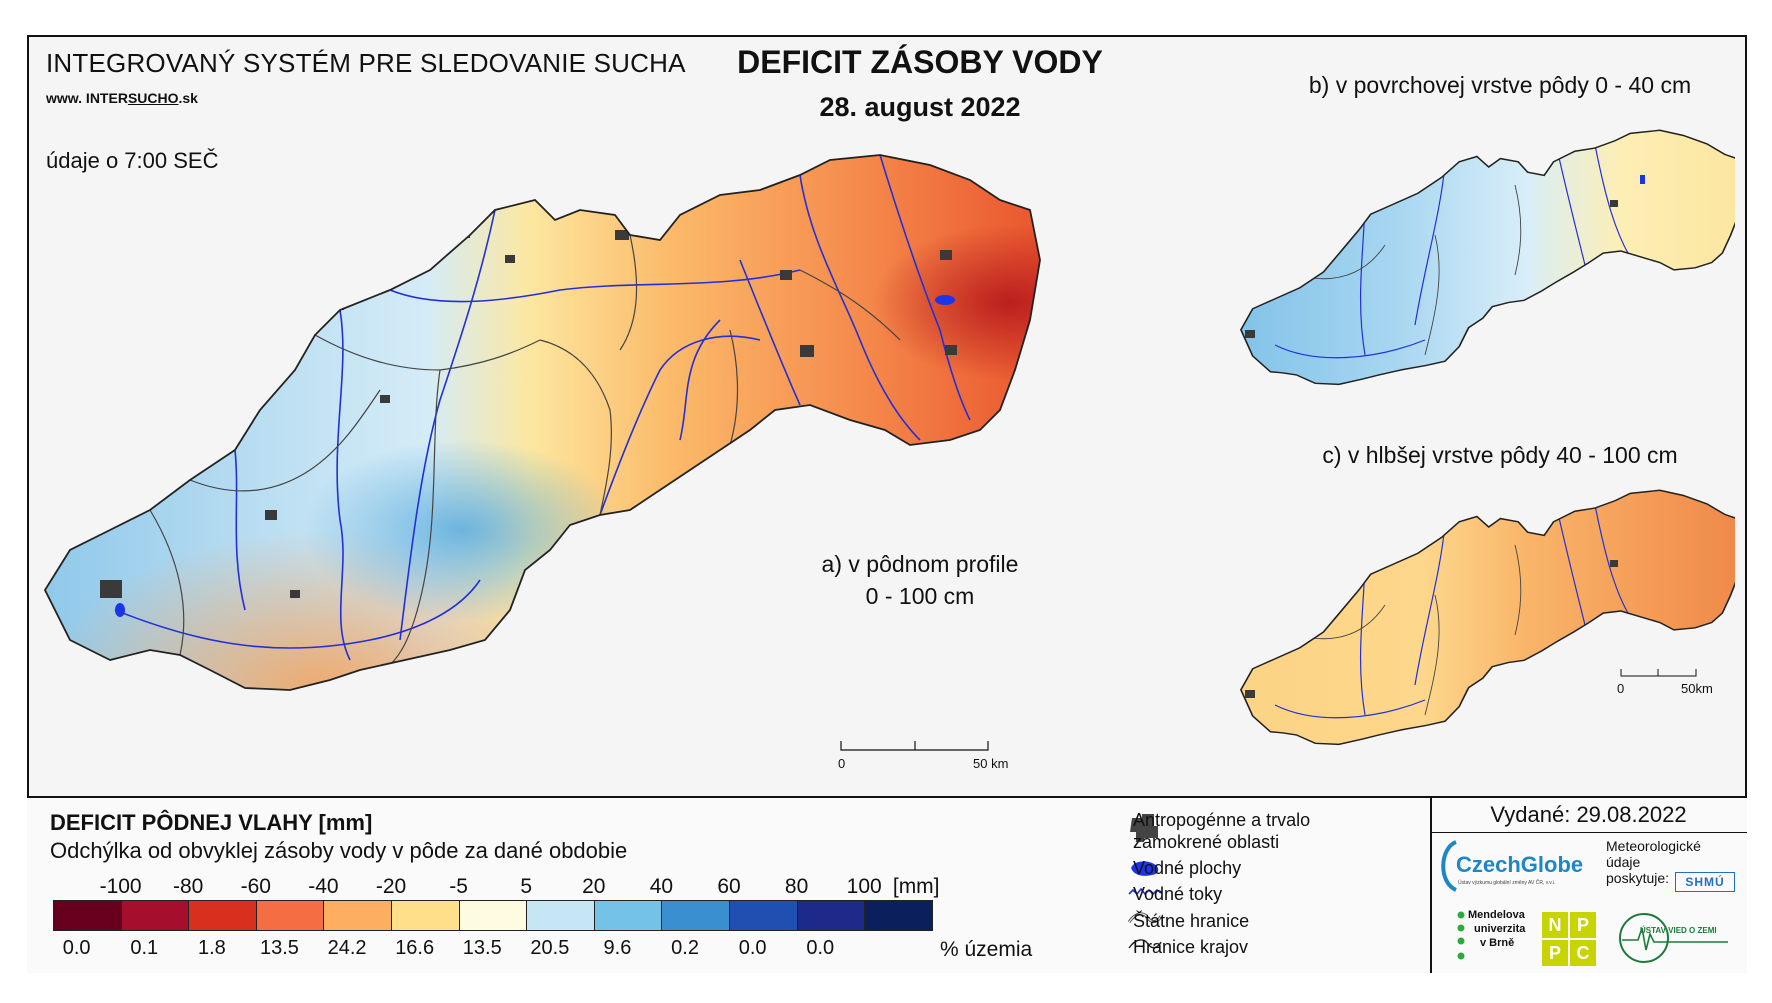  What do you see at coordinates (920, 62) in the screenshot?
I see `page-title: DEFICIT ZÁSOBY VODY` at bounding box center [920, 62].